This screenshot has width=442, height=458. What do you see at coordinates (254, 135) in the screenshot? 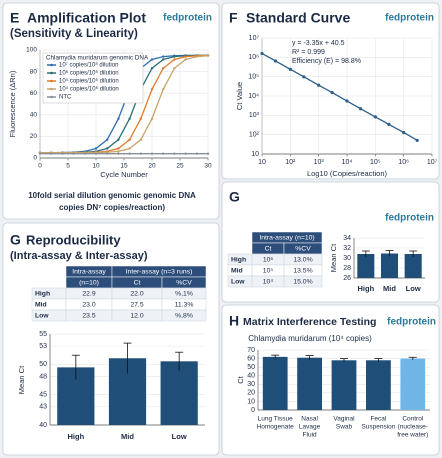
I see `y-tick-label: 10²` at bounding box center [254, 135].